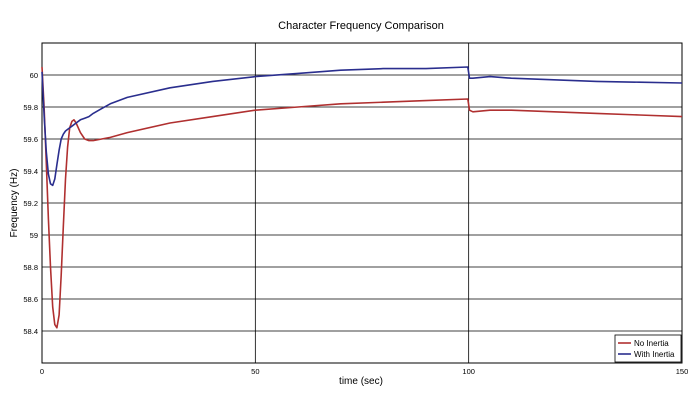 The image size is (688, 399). Describe the element at coordinates (30, 331) in the screenshot. I see `y-tick-label: 58.4` at that location.